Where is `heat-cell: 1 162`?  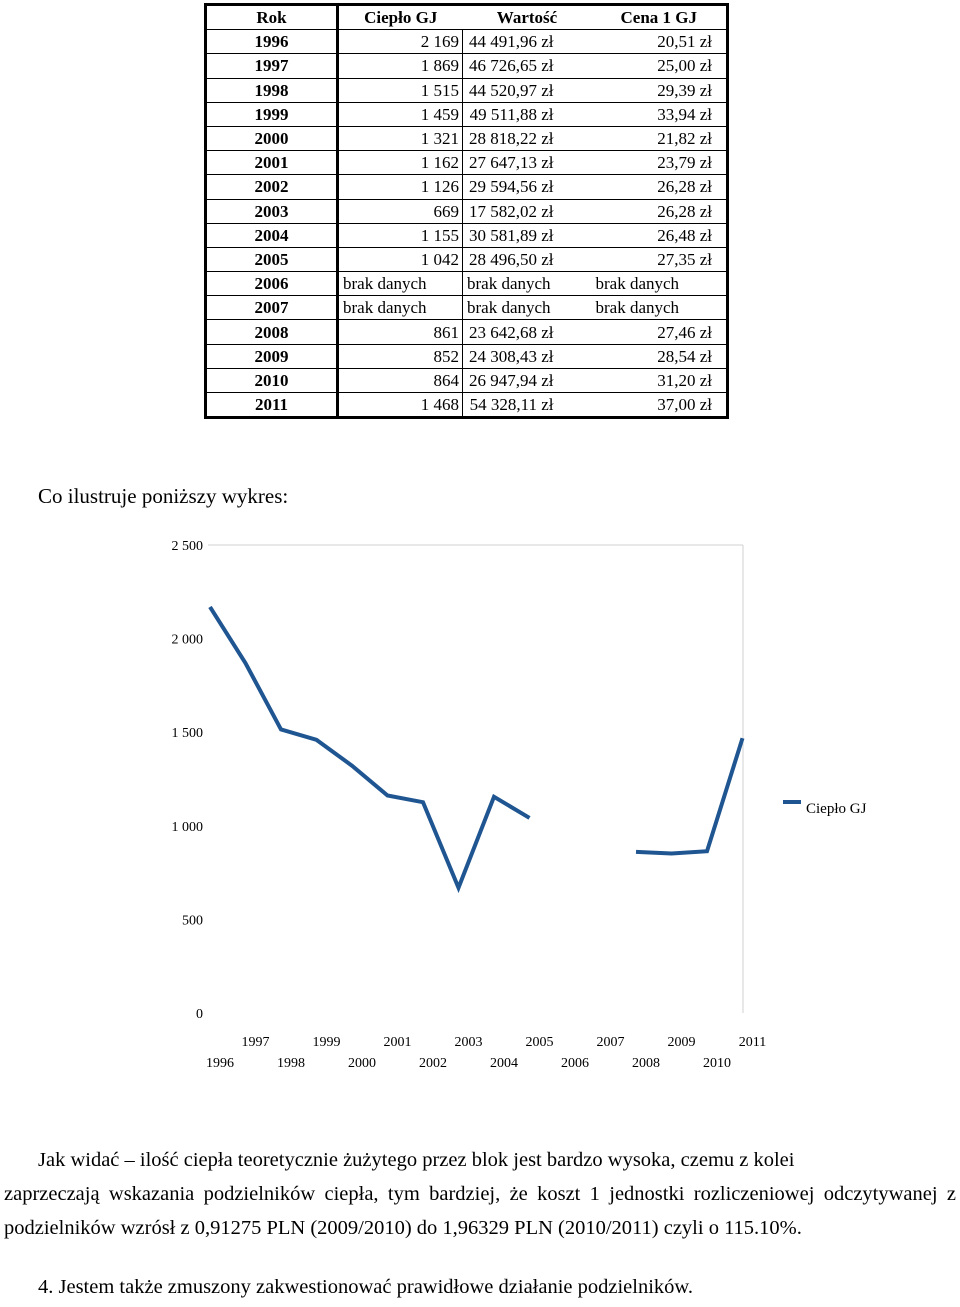 heat-cell: 1 162 is located at coordinates (400, 163).